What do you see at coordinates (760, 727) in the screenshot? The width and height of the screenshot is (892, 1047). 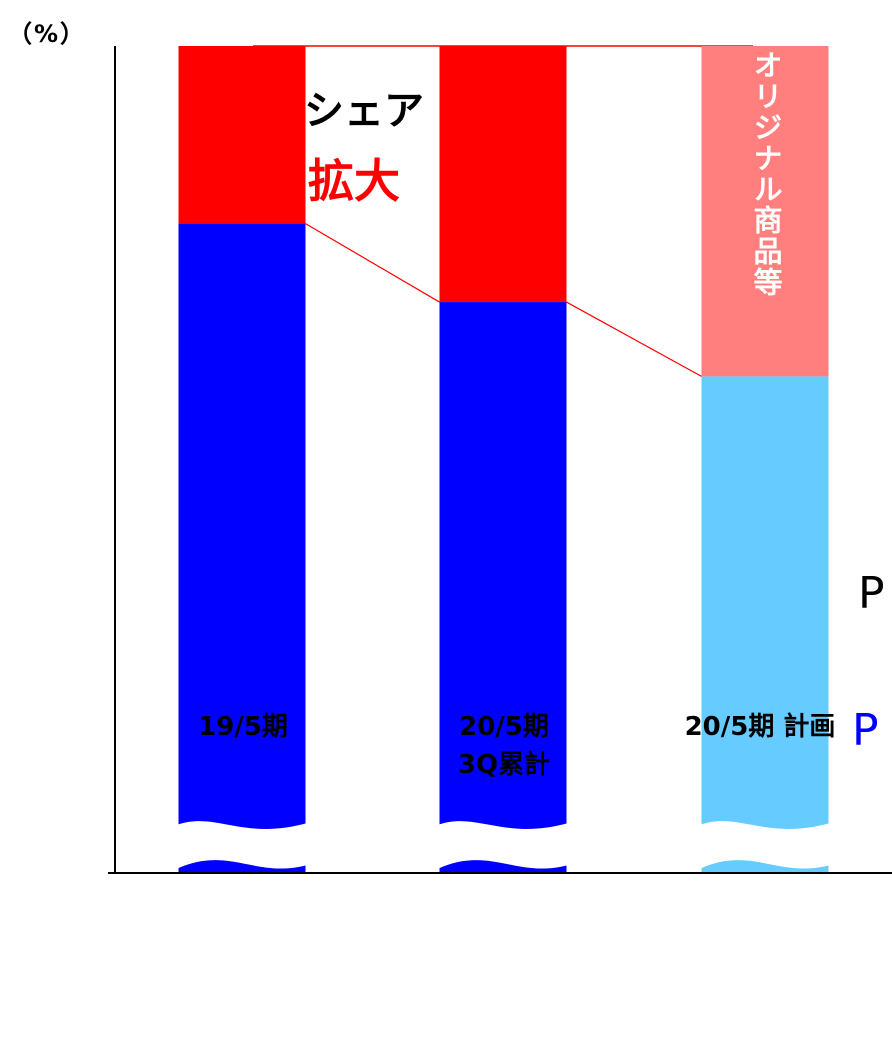 I see `category-label-3: 20/5期 計画` at bounding box center [760, 727].